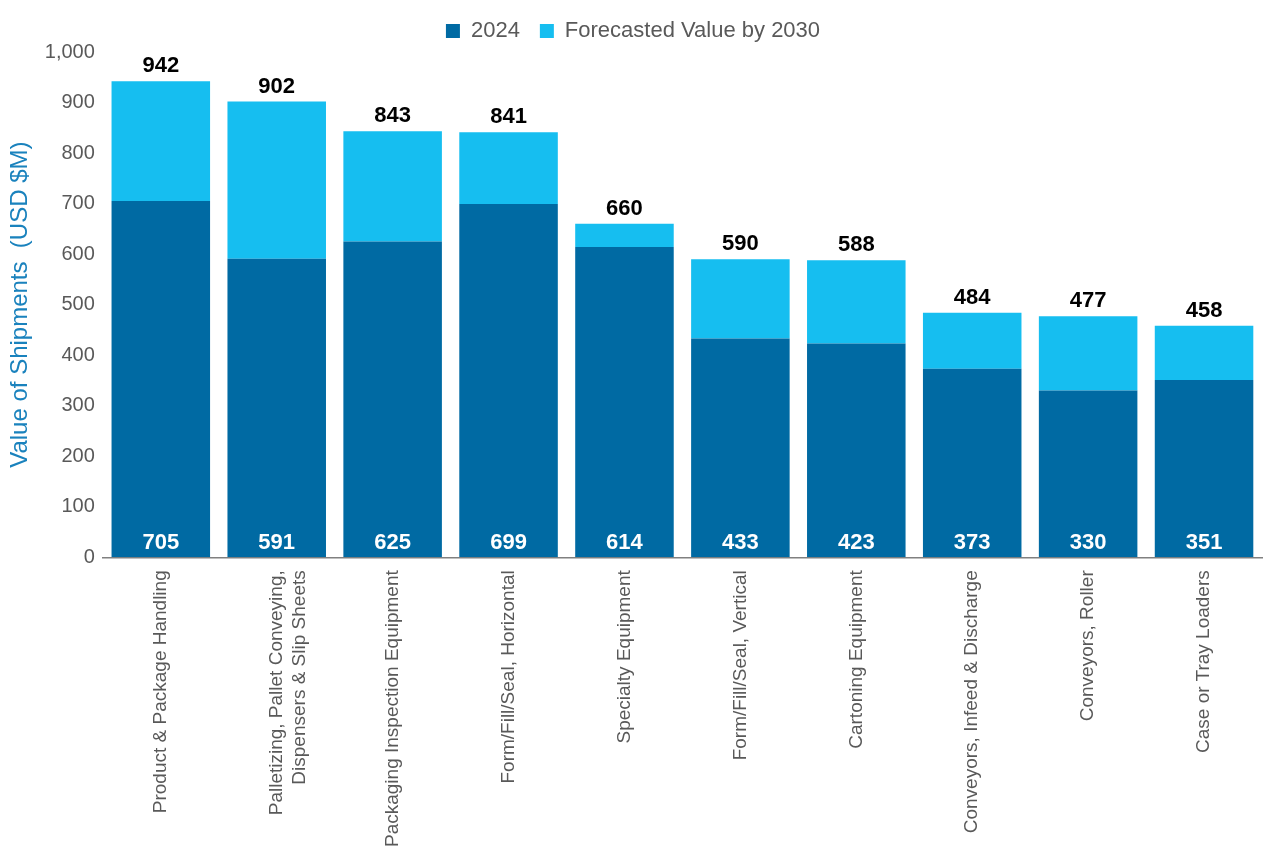  What do you see at coordinates (78, 454) in the screenshot?
I see `y-tick-label: 200` at bounding box center [78, 454].